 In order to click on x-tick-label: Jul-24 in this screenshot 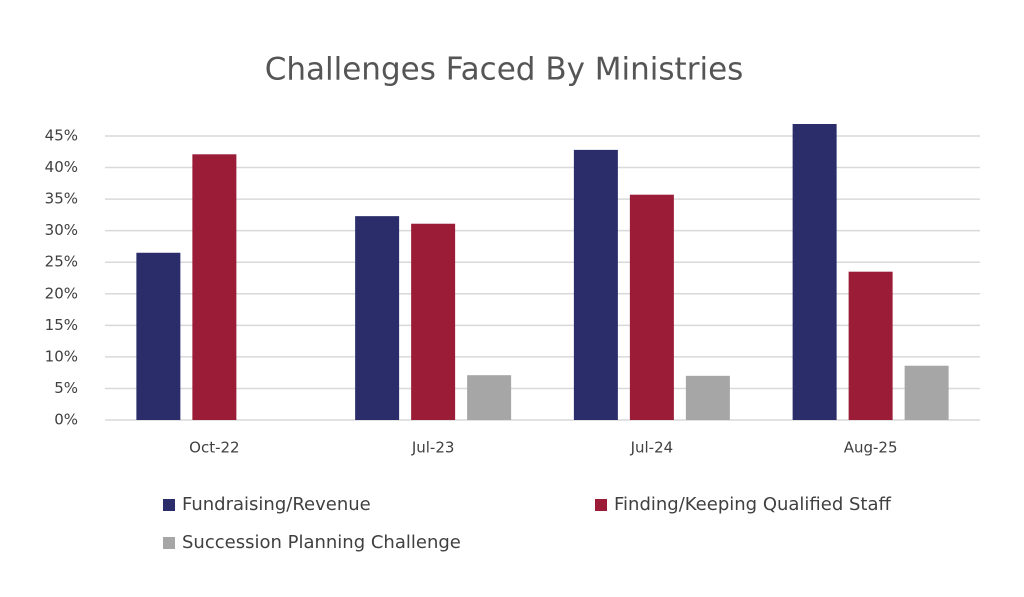, I will do `click(652, 448)`.